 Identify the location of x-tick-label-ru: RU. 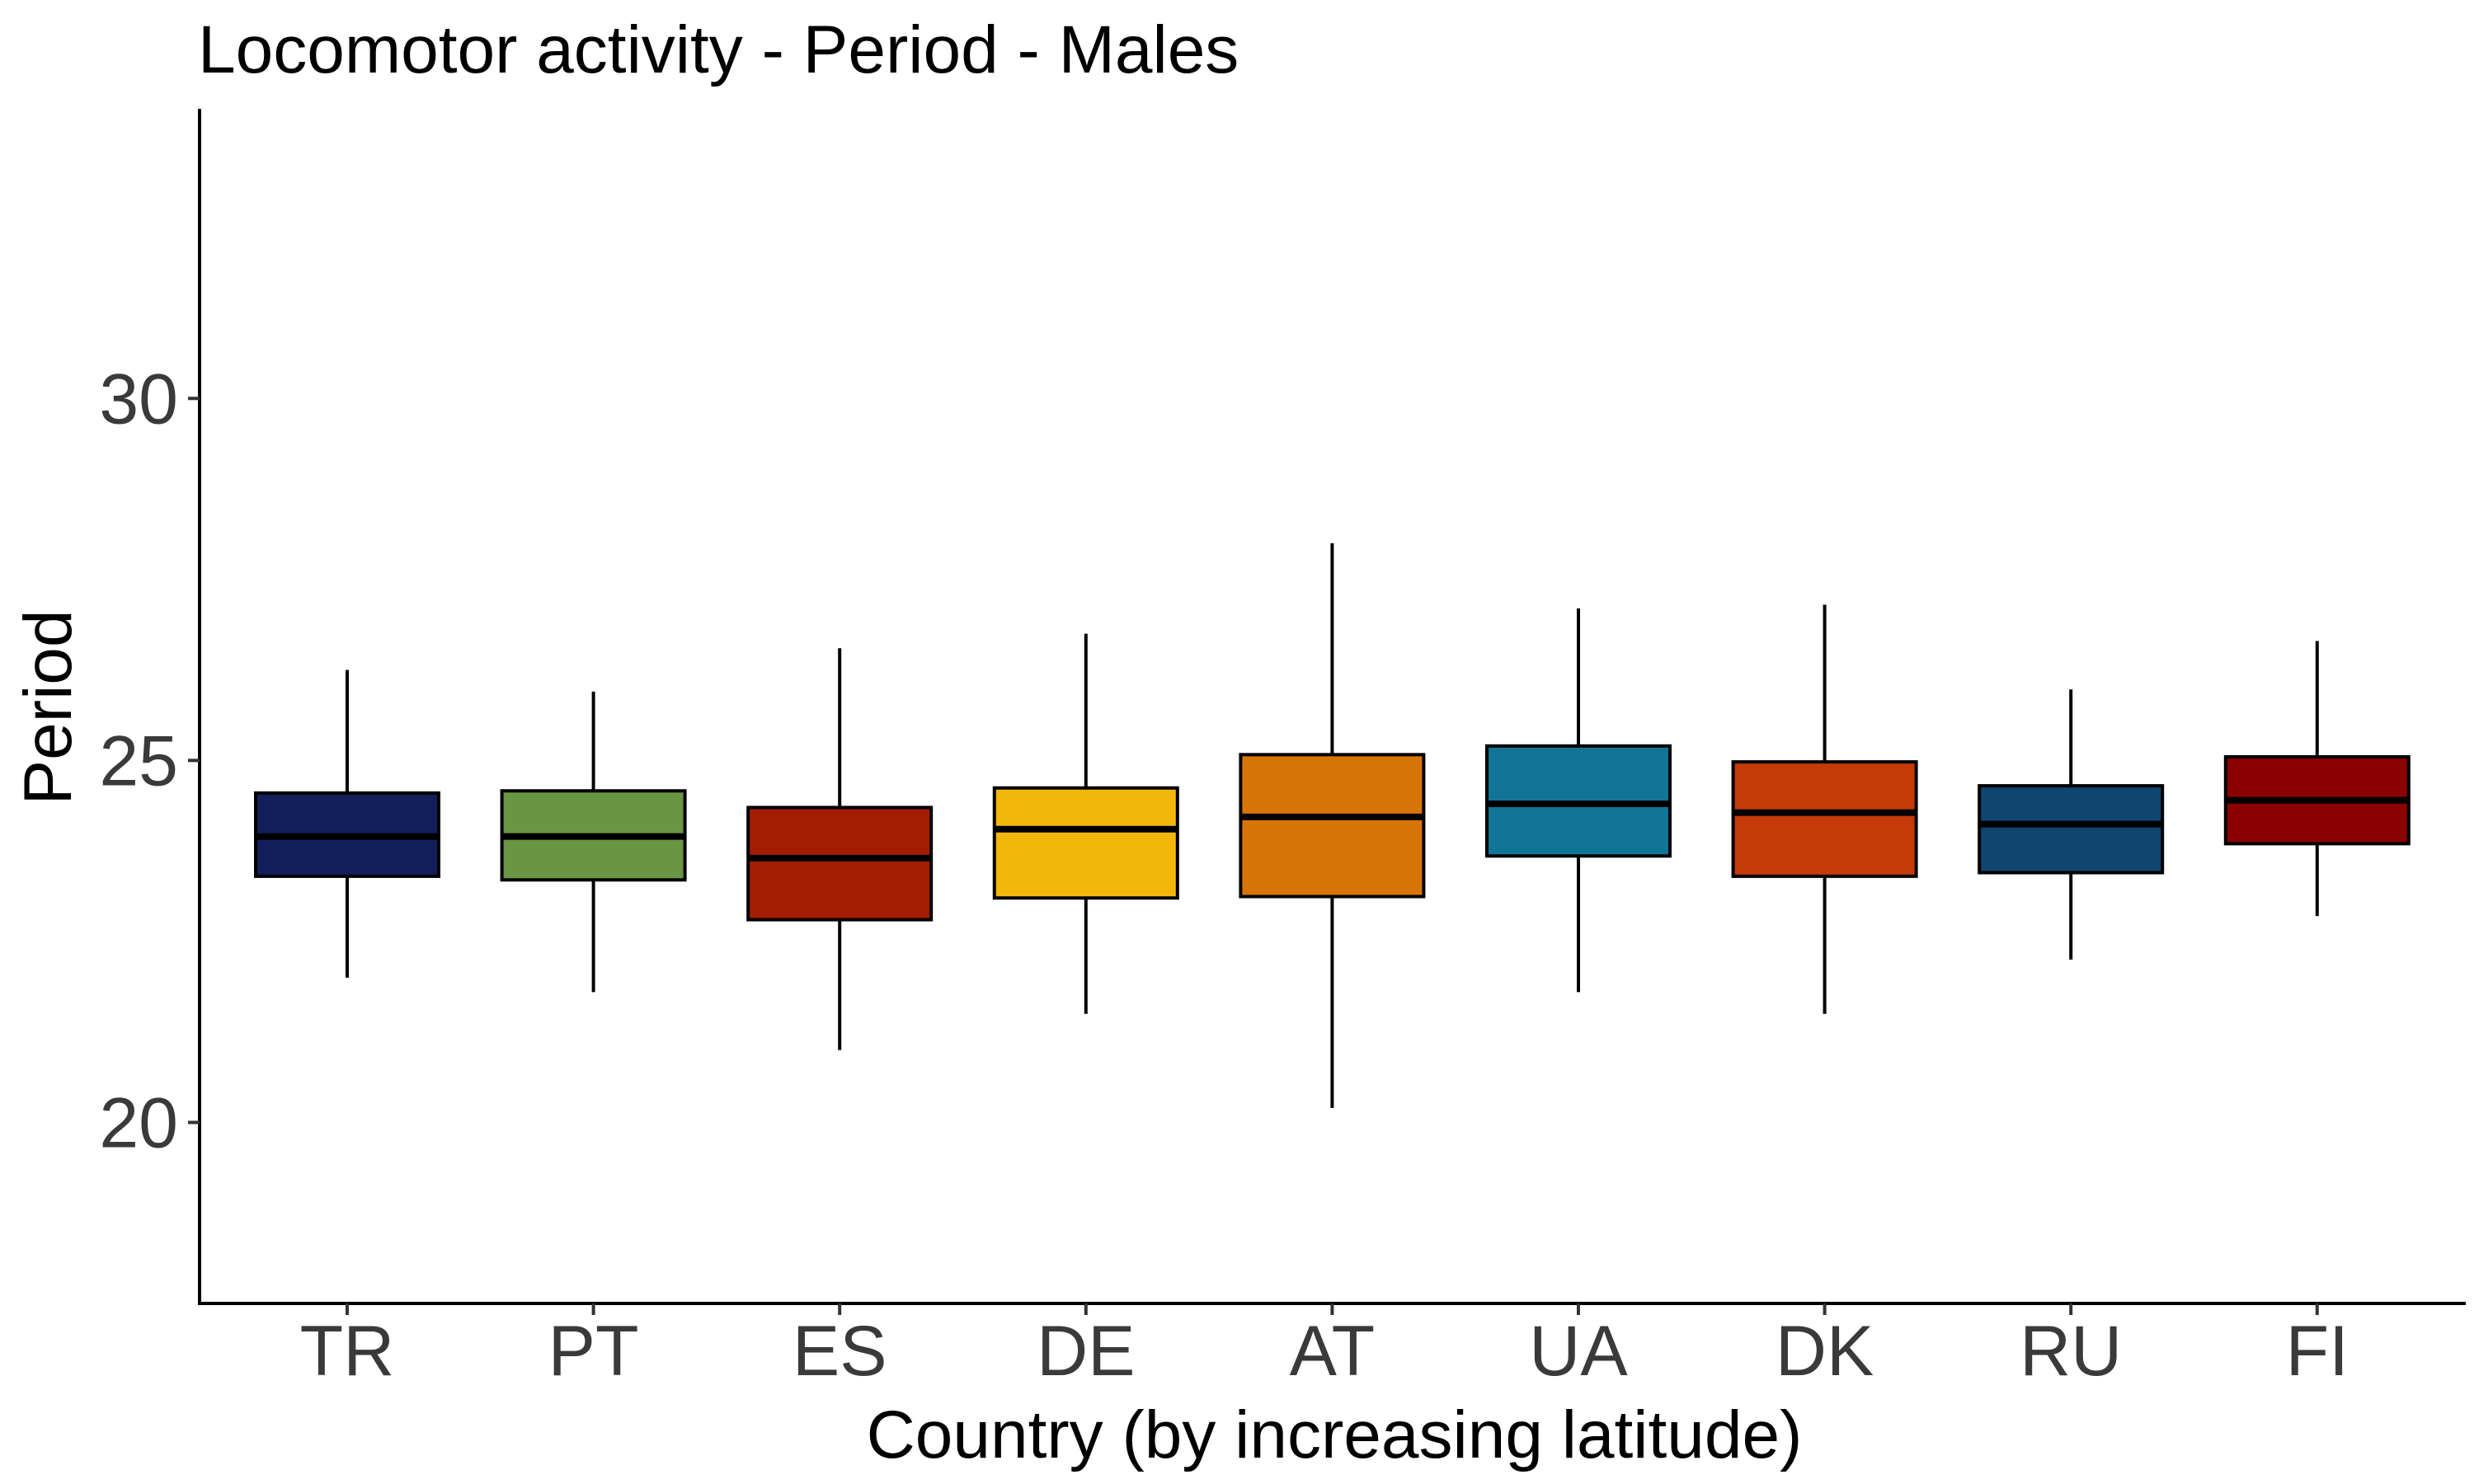
(2071, 1351).